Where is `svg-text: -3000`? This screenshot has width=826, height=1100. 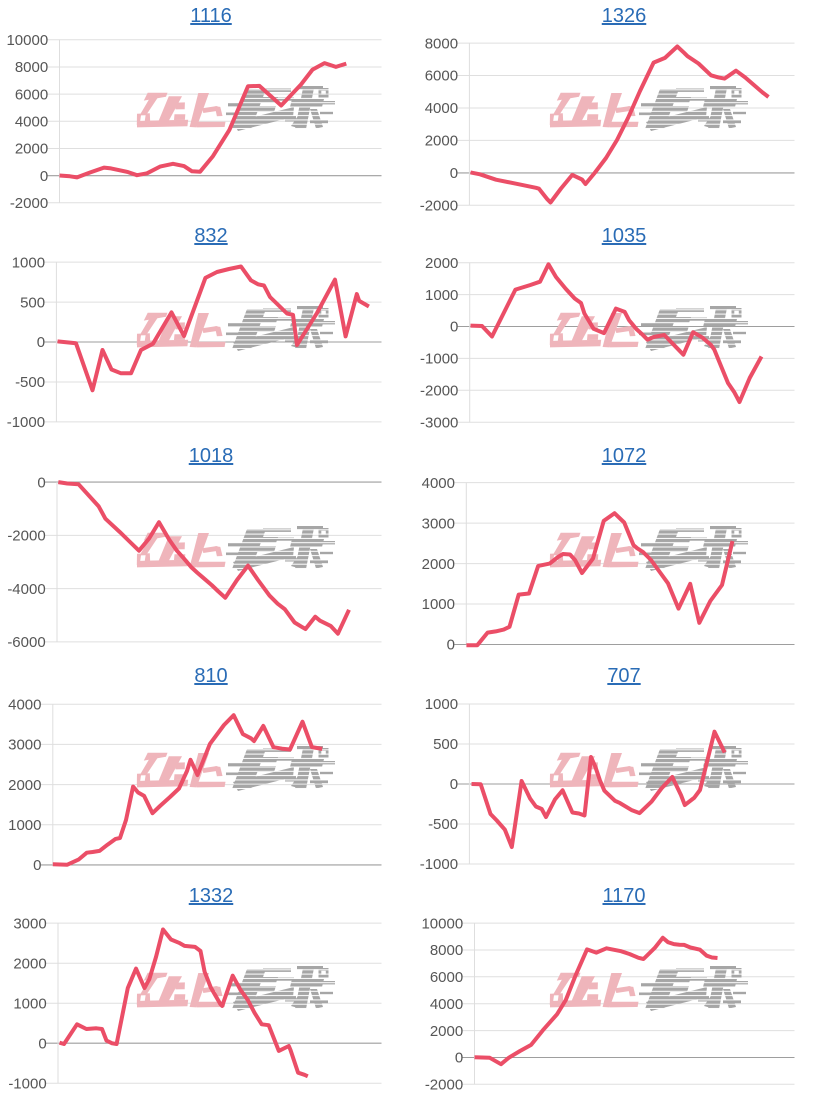 svg-text: -3000 is located at coordinates (439, 422).